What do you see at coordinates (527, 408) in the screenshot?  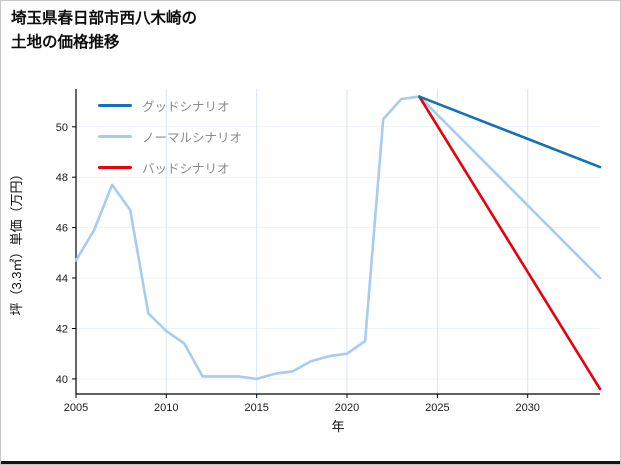 I see `x-tick-label: 2030` at bounding box center [527, 408].